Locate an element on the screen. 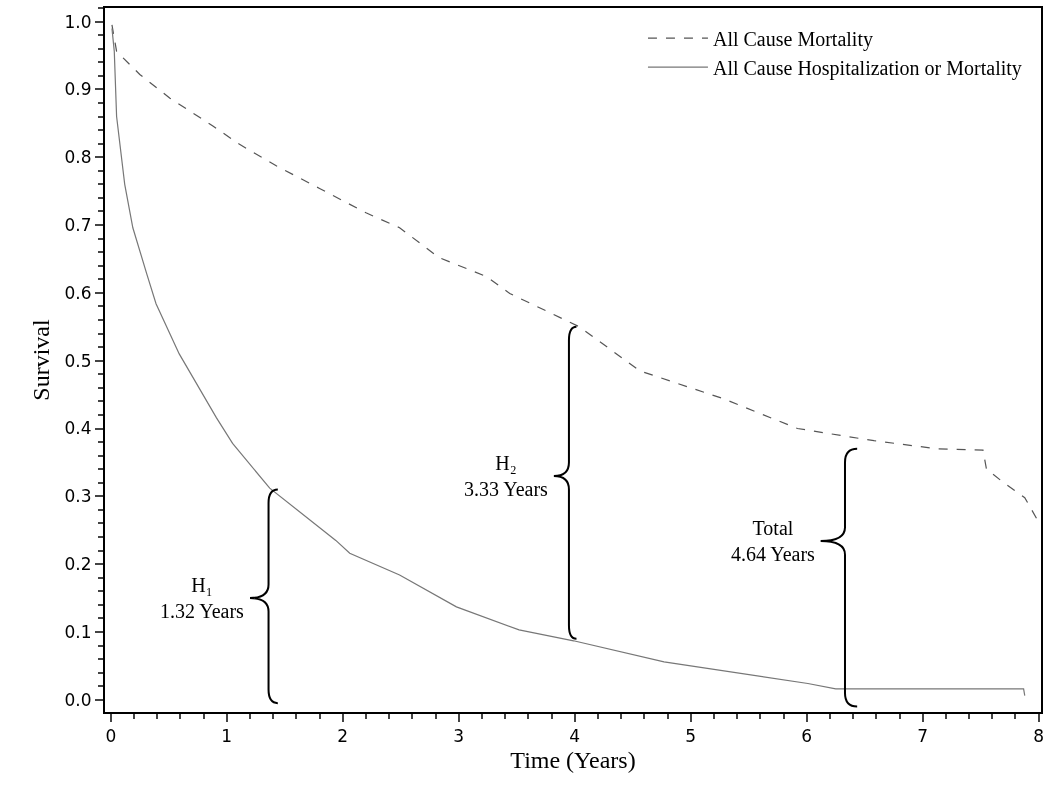 The height and width of the screenshot is (805, 1050). x-axis-title: Time (Years) is located at coordinates (573, 760).